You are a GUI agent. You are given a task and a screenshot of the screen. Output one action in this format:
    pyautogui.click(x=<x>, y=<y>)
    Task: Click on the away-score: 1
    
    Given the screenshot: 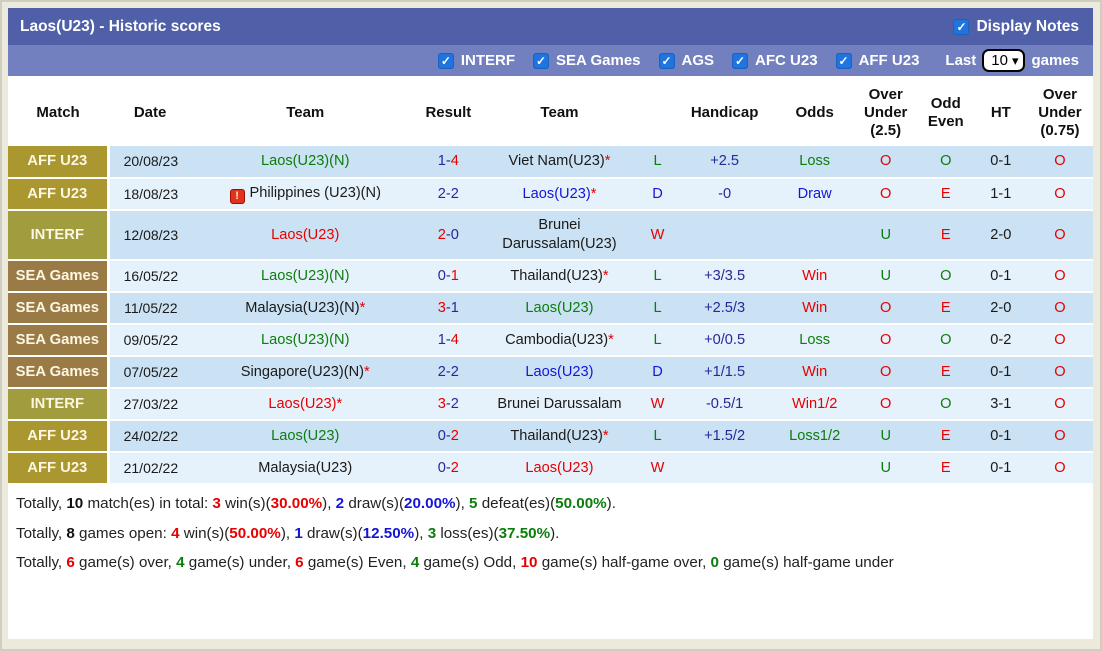 What is the action you would take?
    pyautogui.click(x=454, y=275)
    